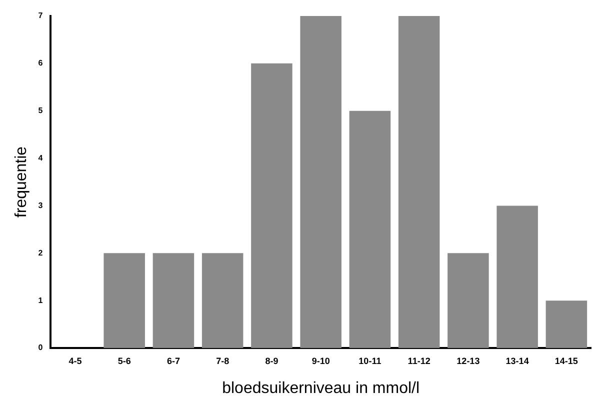 Image resolution: width=609 pixels, height=410 pixels. Describe the element at coordinates (41, 111) in the screenshot. I see `y-tick-label: 5` at that location.